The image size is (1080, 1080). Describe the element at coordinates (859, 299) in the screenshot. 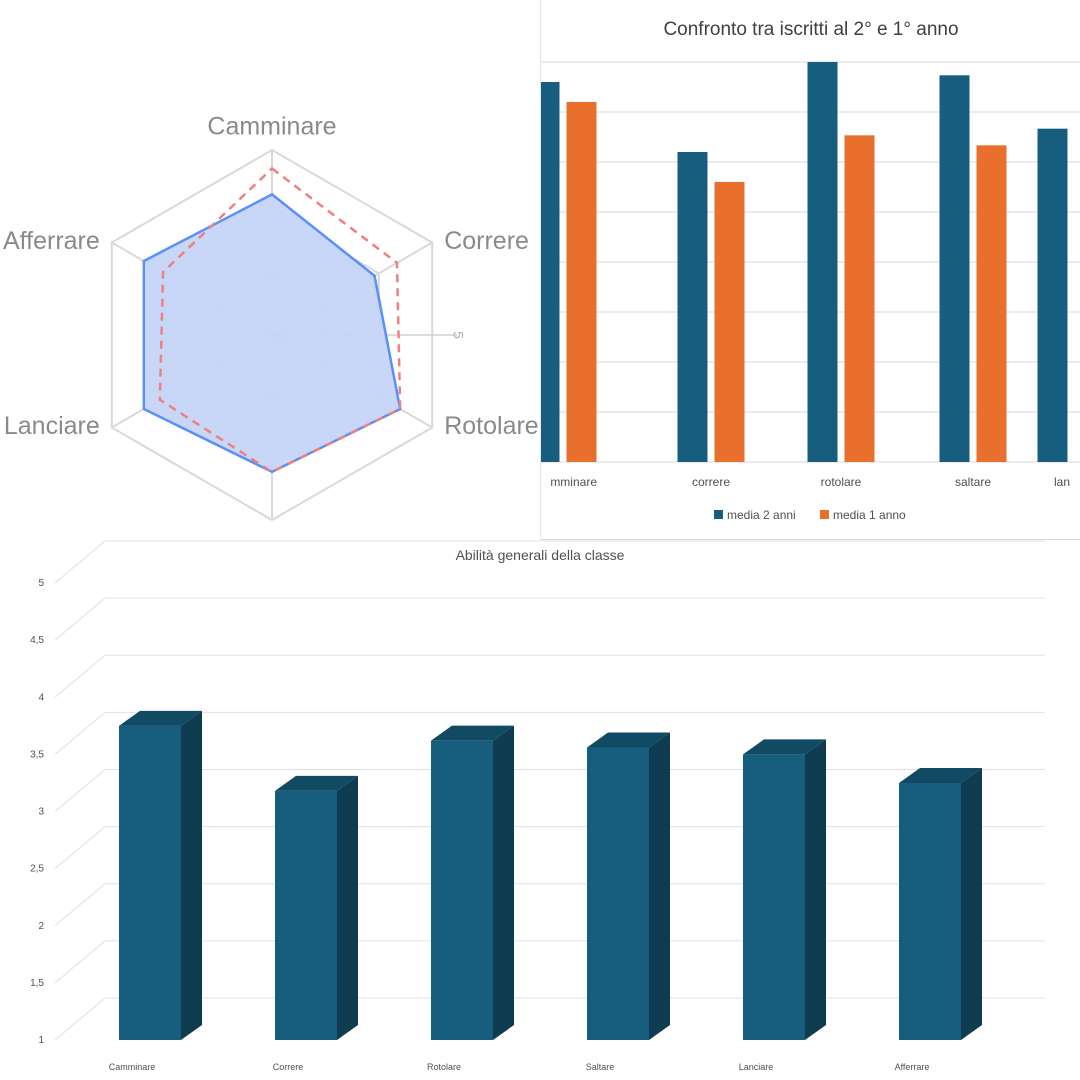

I see `comparison-bar-media-1-anno-rotolare` at that location.